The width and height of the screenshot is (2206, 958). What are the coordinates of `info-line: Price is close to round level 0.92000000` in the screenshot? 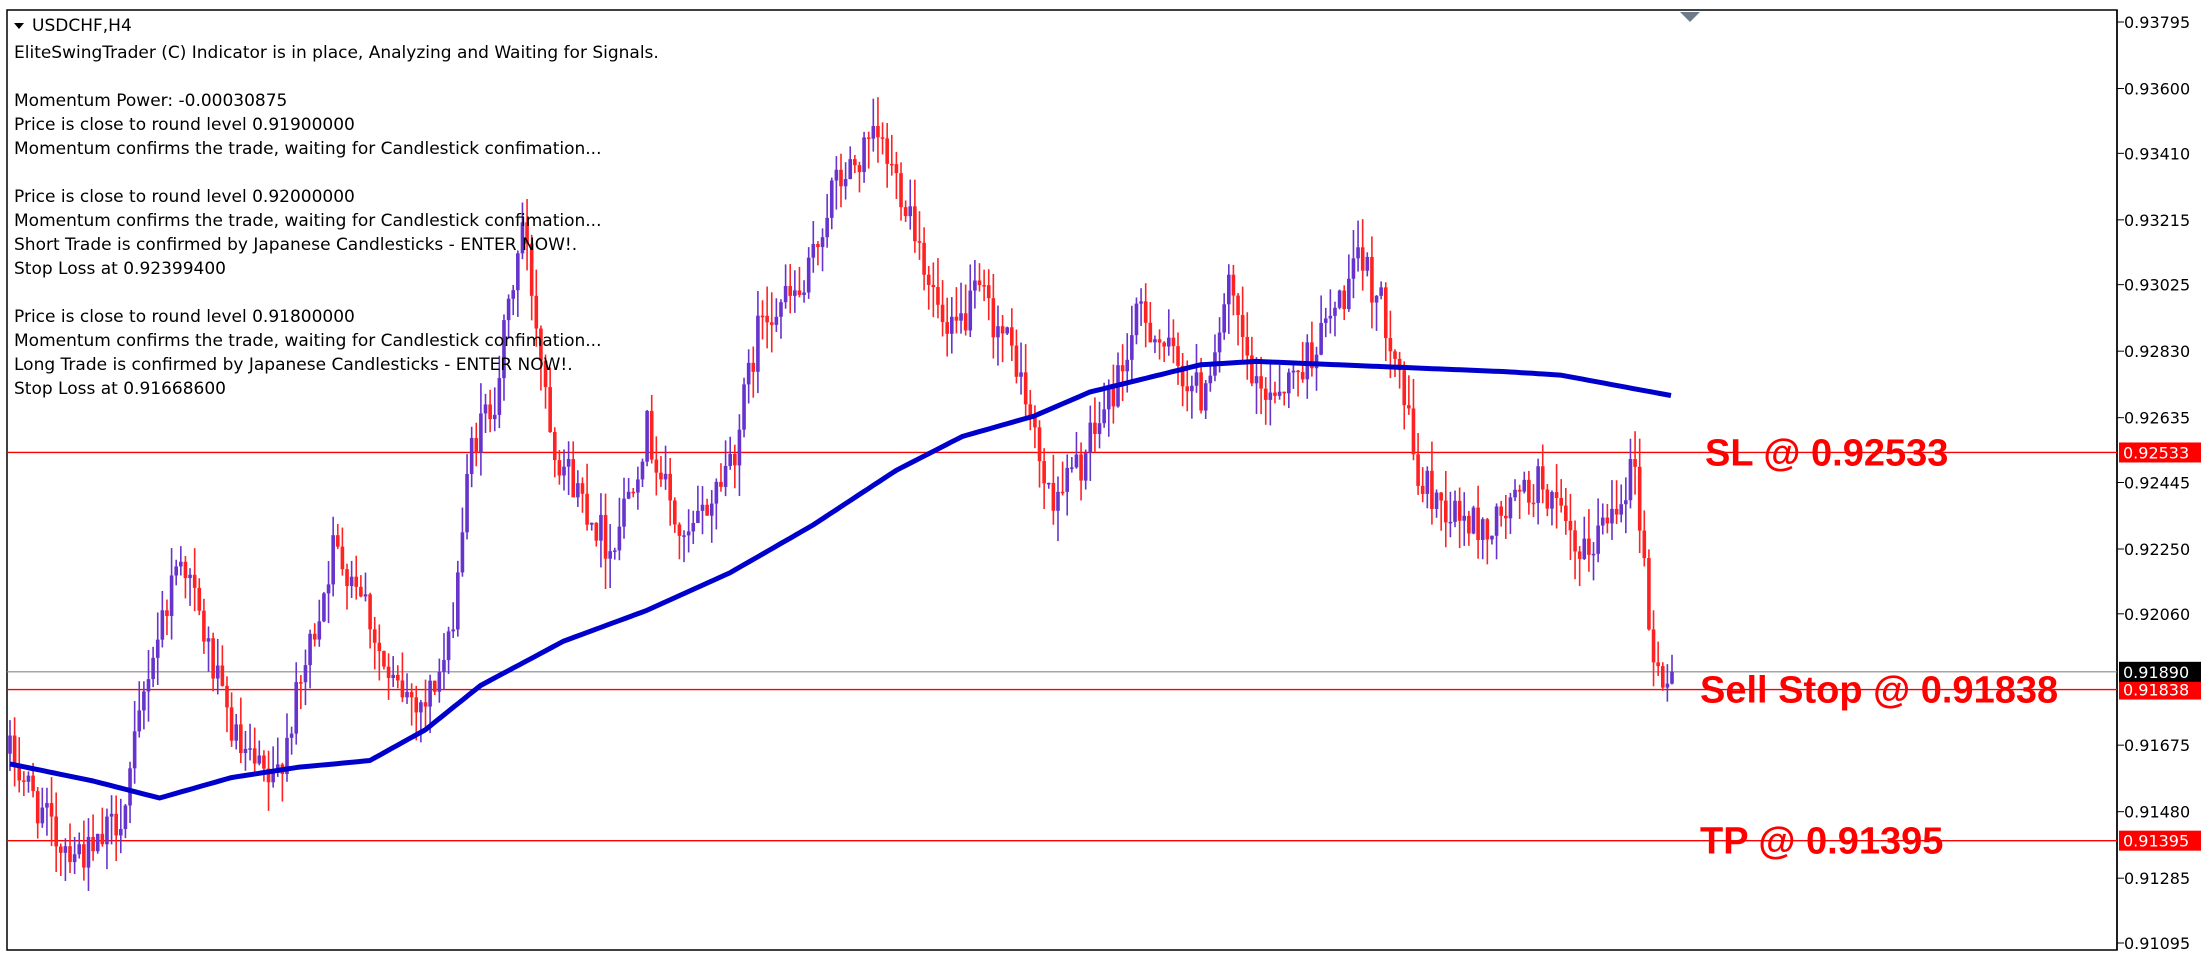 It's located at (184, 197).